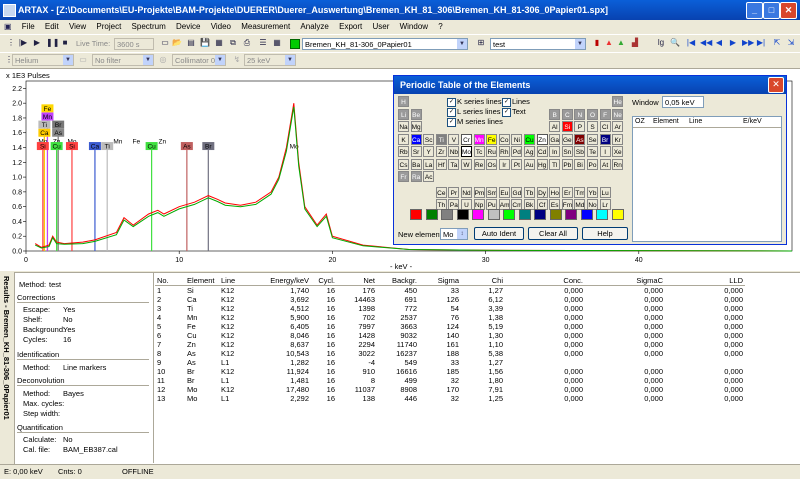  I want to click on element-md: Md, so click(580, 204).